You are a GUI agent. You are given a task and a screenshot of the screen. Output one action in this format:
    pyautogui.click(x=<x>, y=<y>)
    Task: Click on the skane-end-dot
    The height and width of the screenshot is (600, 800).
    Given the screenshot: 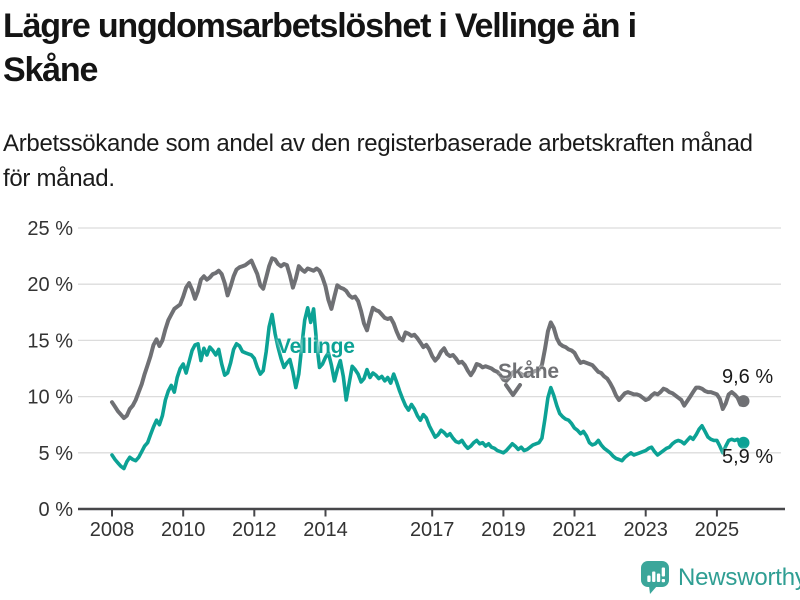 What is the action you would take?
    pyautogui.click(x=743, y=401)
    